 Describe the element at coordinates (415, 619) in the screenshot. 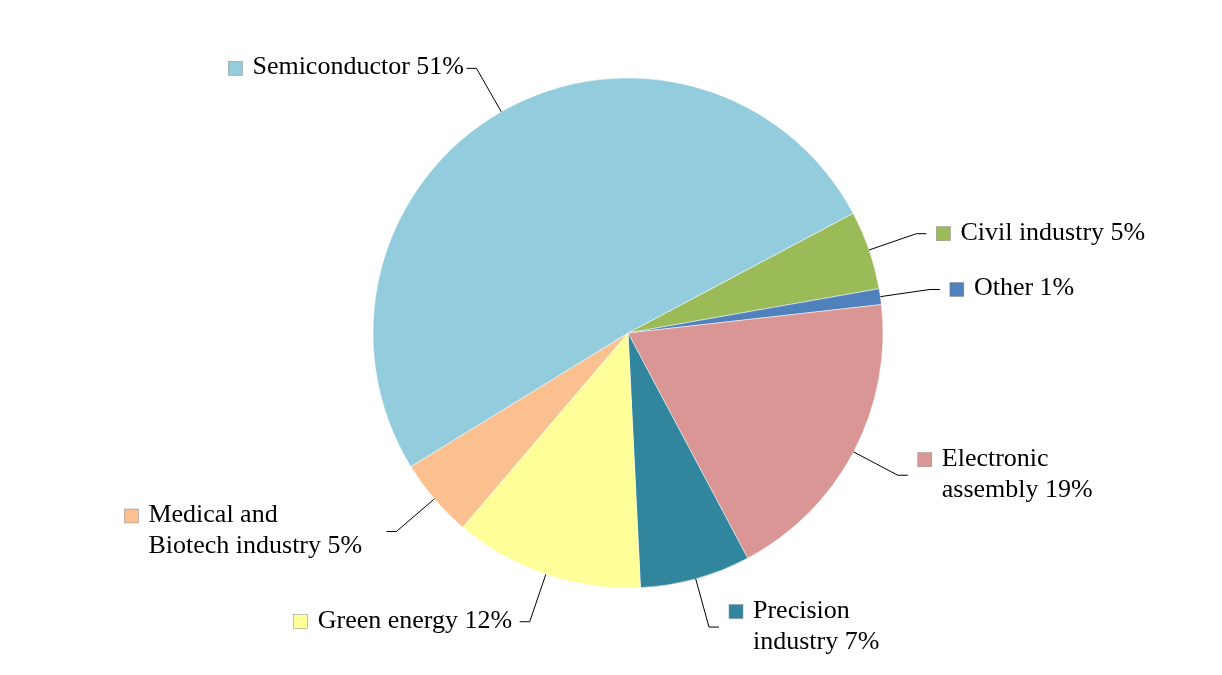

I see `legend-label: Green energy 12%` at that location.